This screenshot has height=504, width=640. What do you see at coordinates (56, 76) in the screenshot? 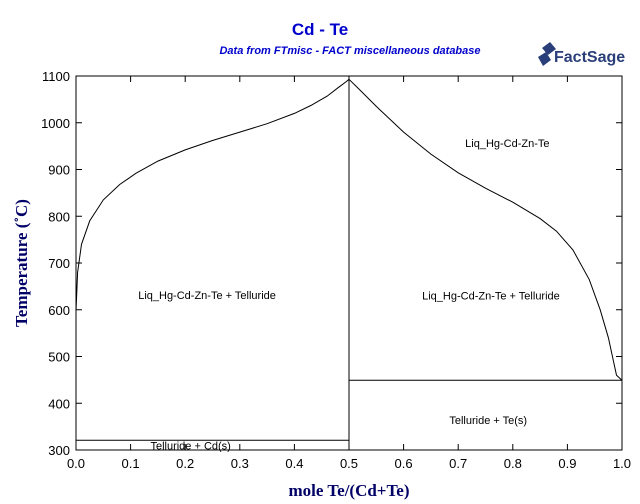
I see `y-tick-label: 1100` at bounding box center [56, 76].